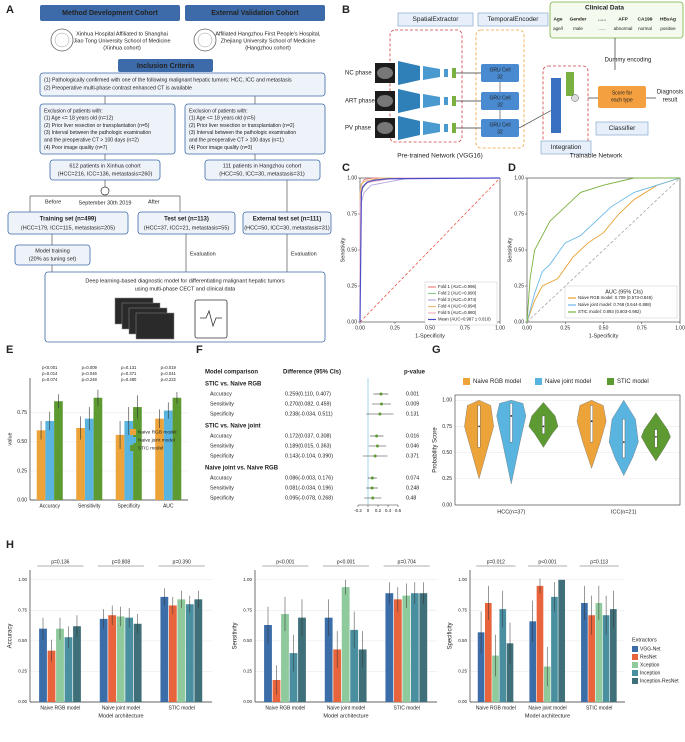 This screenshot has width=685, height=742. What do you see at coordinates (642, 328) in the screenshot?
I see `x-tick-label: 0.75` at bounding box center [642, 328].